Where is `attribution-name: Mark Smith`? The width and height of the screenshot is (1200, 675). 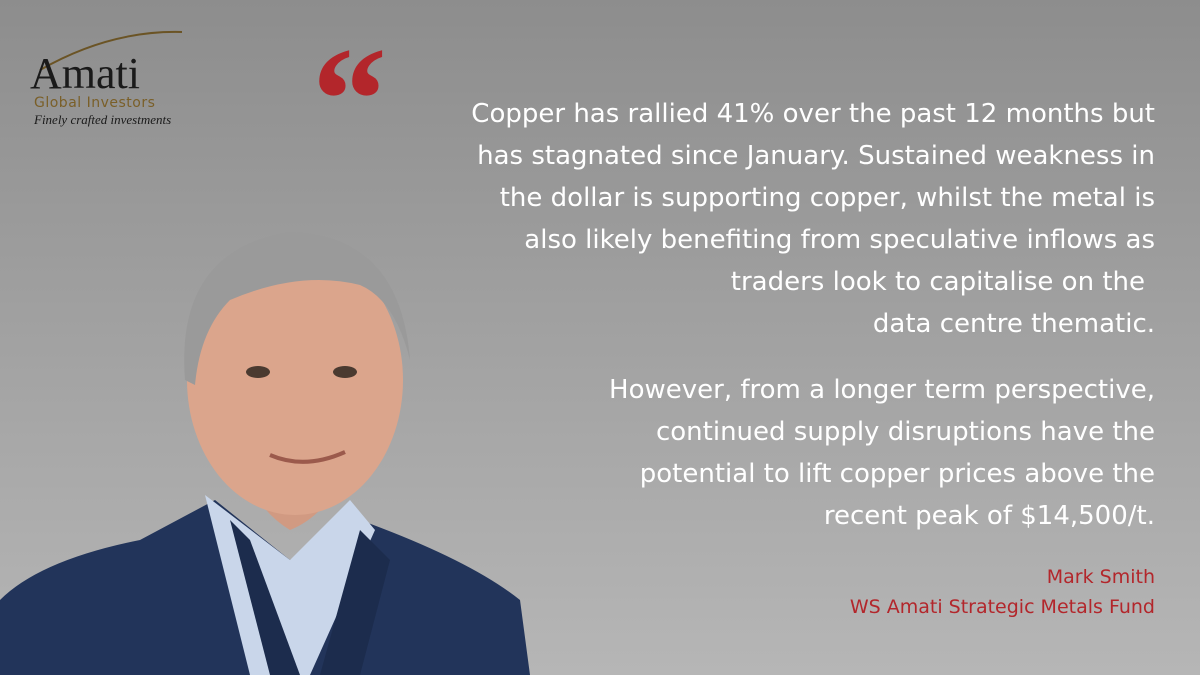 attribution-name: Mark Smith is located at coordinates (1101, 577).